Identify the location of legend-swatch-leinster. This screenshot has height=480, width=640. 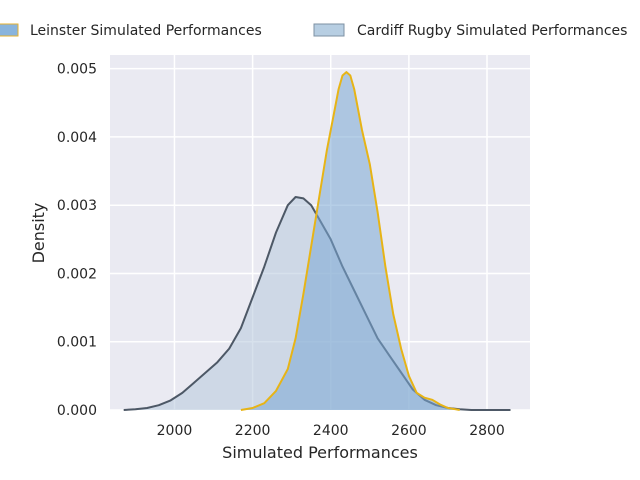
(9, 30).